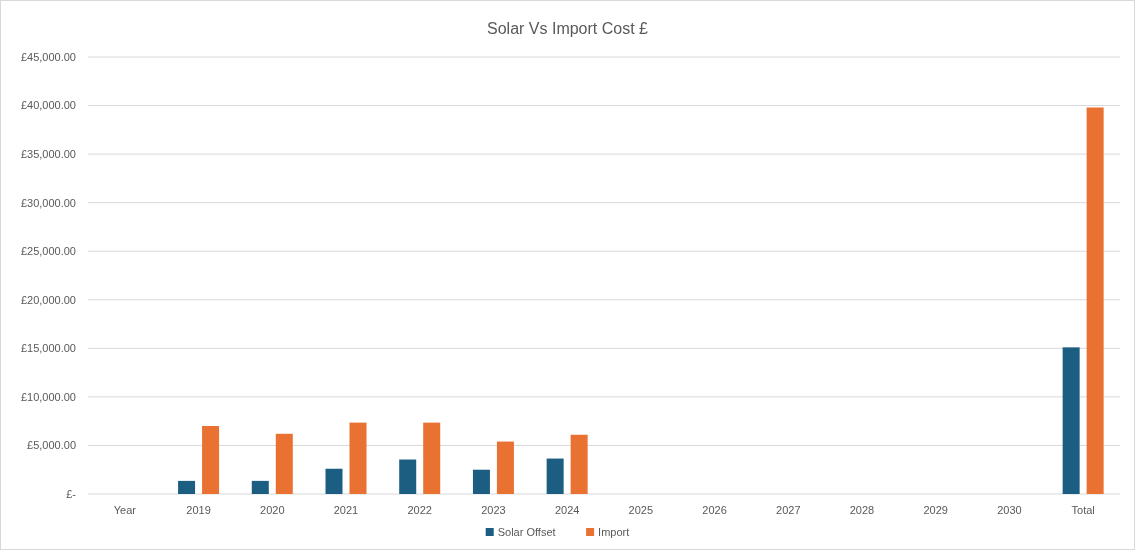 Image resolution: width=1135 pixels, height=550 pixels. What do you see at coordinates (862, 510) in the screenshot?
I see `x-tick-label: 2028` at bounding box center [862, 510].